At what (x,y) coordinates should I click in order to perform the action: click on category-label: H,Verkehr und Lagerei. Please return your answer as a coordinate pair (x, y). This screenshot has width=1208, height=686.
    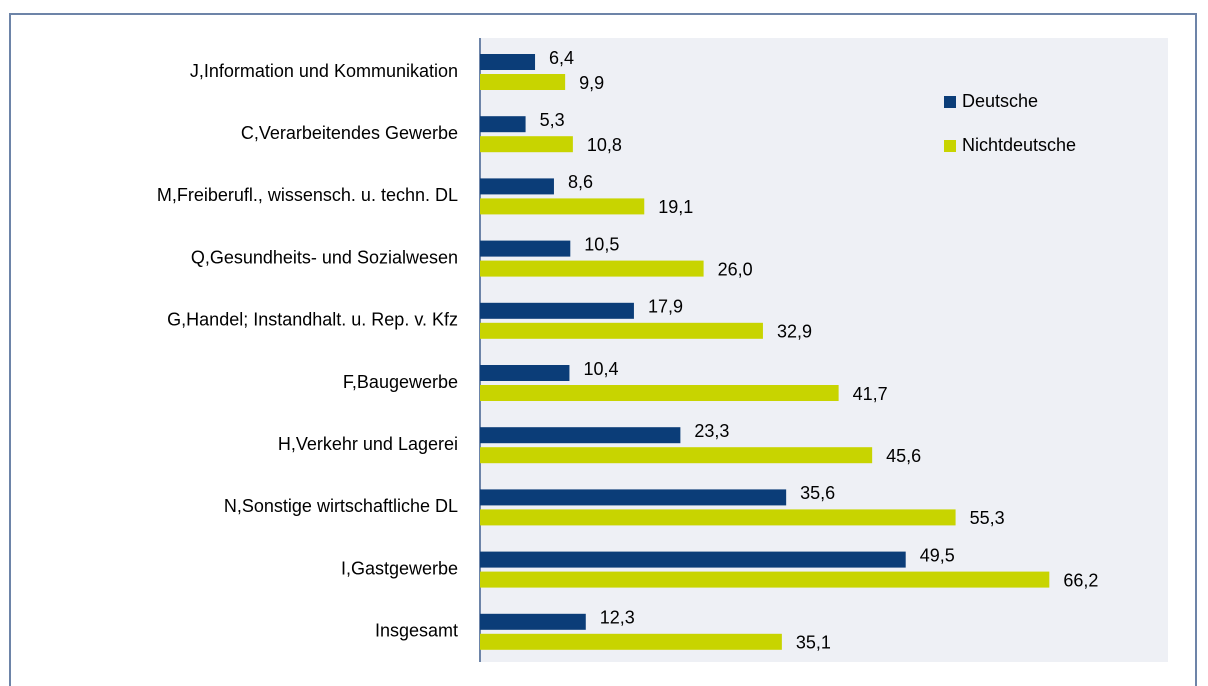
    Looking at the image, I should click on (368, 444).